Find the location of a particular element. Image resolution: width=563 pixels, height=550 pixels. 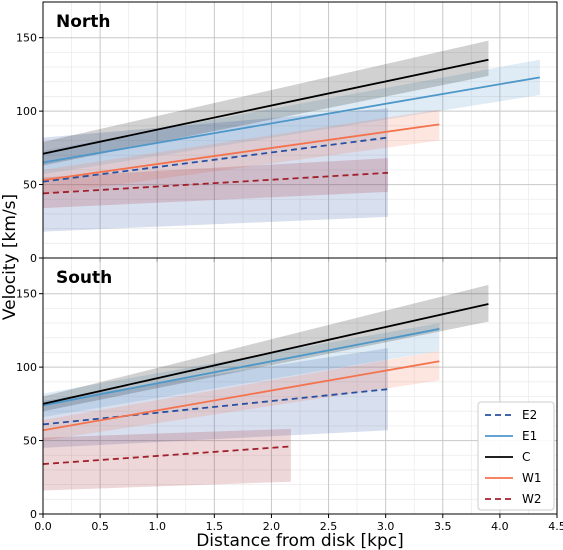

x-tick-label: 1.5 is located at coordinates (215, 526).